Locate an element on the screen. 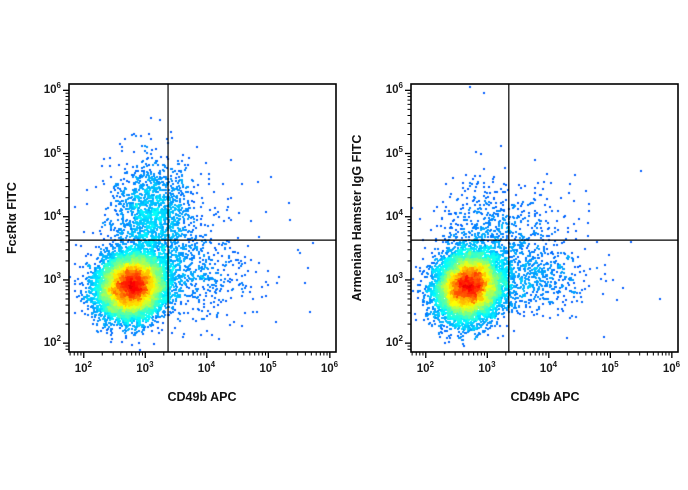 Image resolution: width=688 pixels, height=490 pixels. left-plot-x-axis-title: CD49b APC is located at coordinates (202, 397).